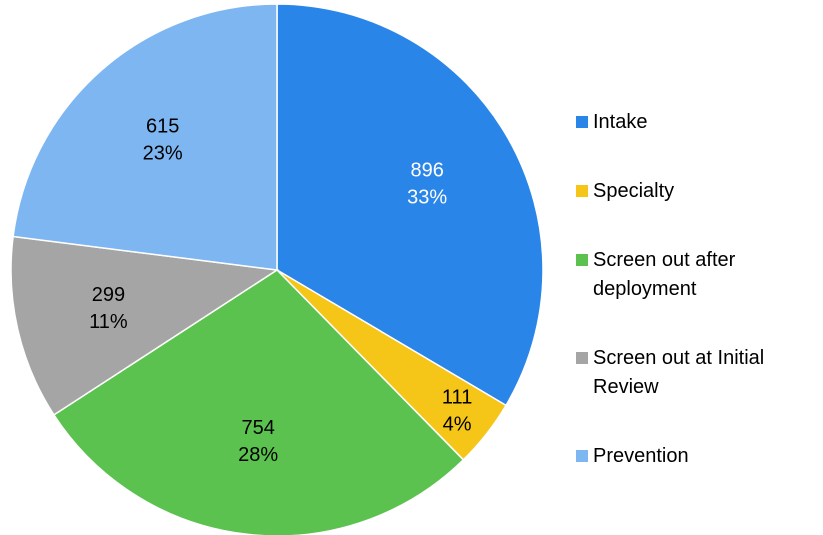 This screenshot has height=535, width=823. Describe the element at coordinates (457, 397) in the screenshot. I see `data-label: 111` at that location.